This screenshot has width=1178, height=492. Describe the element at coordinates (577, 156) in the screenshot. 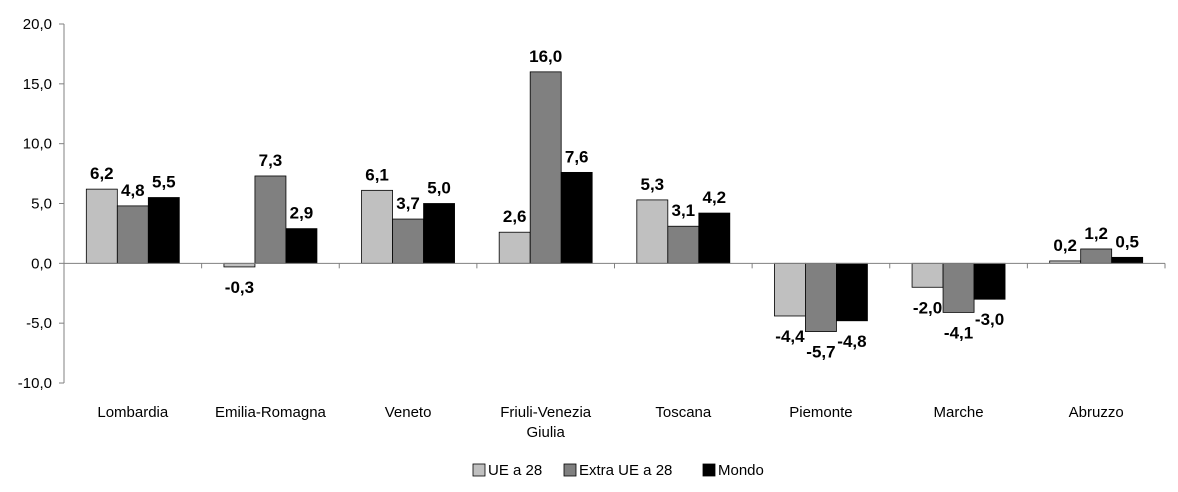

I see `data-label: 7,6` at that location.